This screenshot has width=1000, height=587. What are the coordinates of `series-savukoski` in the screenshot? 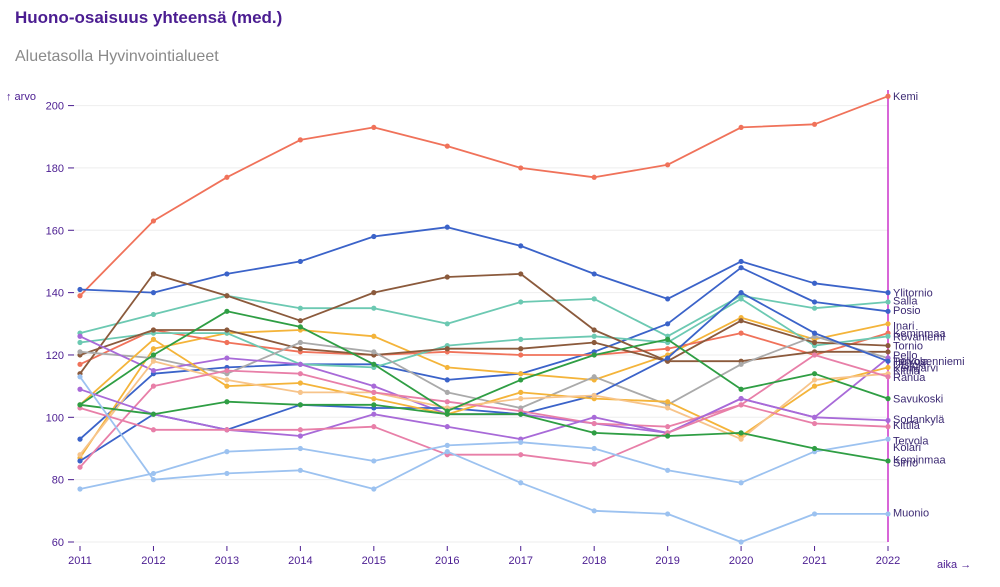 It's located at (484, 361).